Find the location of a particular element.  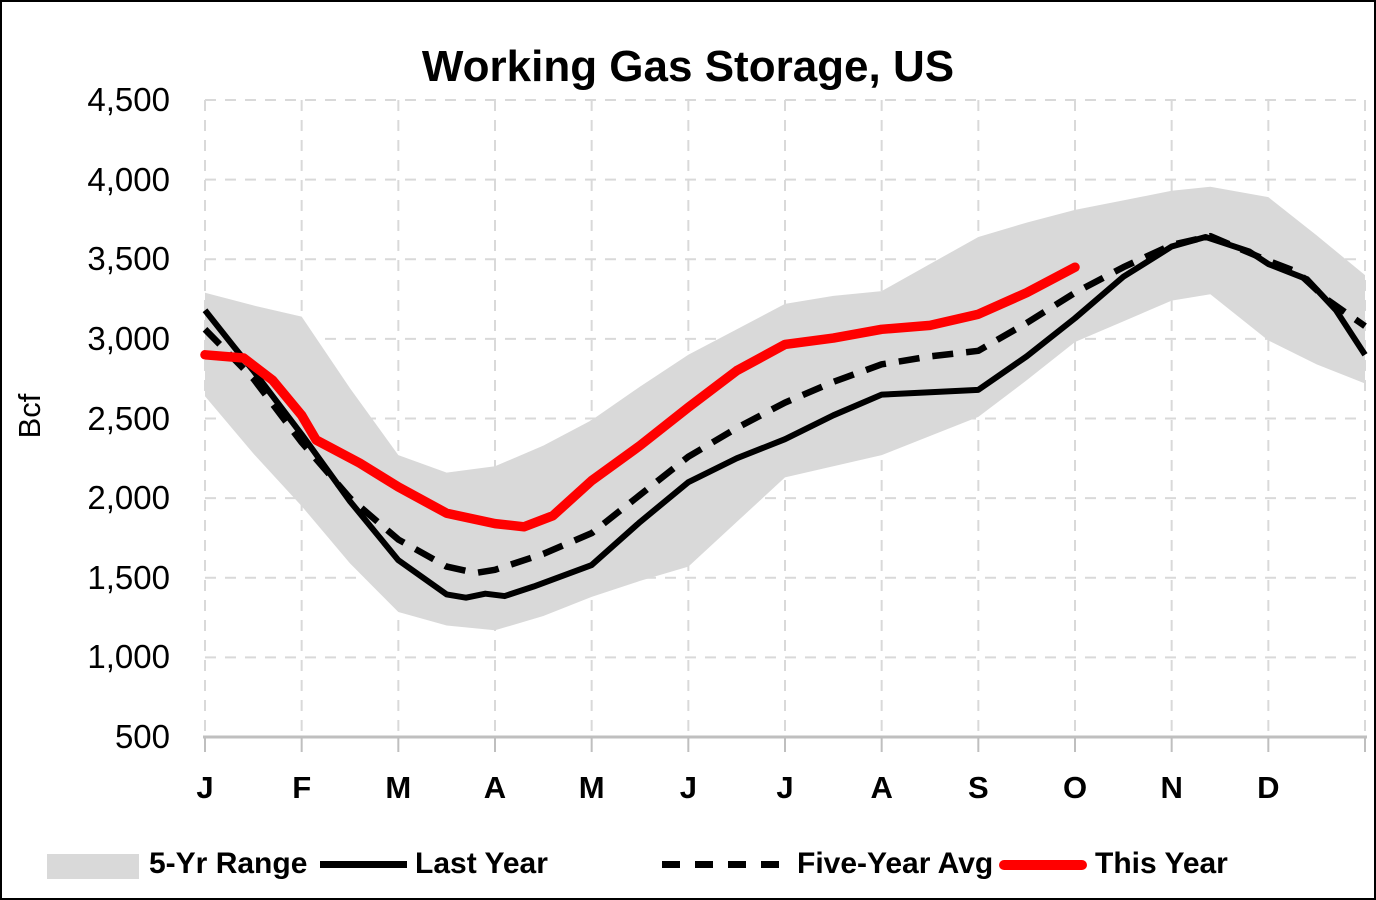

legend-label-this-year: This Year is located at coordinates (1161, 863).